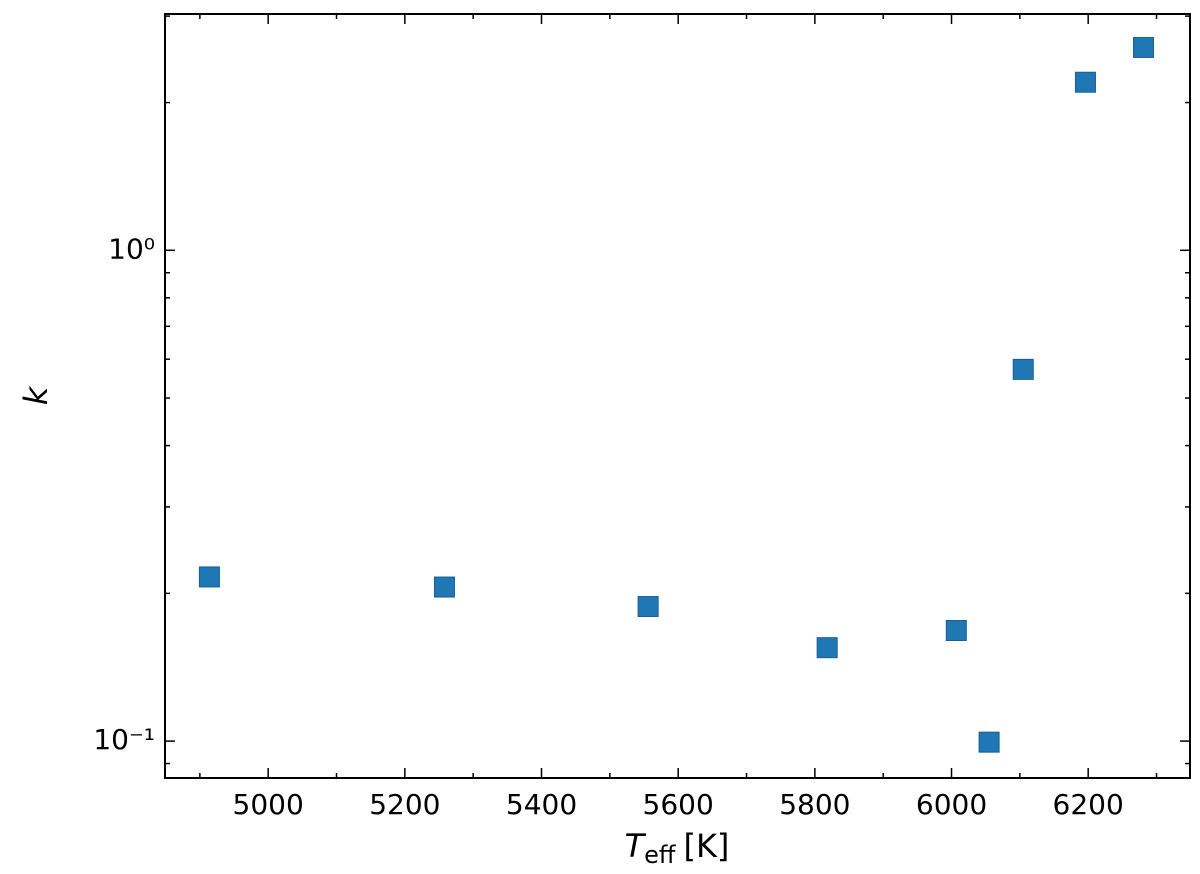 This screenshot has width=1200, height=874. I want to click on x-tick-label: 5600, so click(678, 804).